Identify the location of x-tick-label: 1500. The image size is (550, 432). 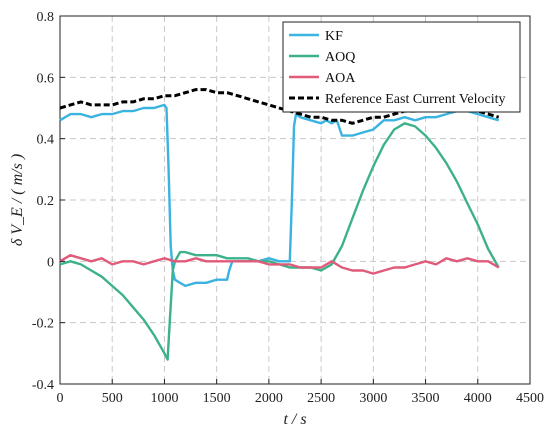
(217, 398).